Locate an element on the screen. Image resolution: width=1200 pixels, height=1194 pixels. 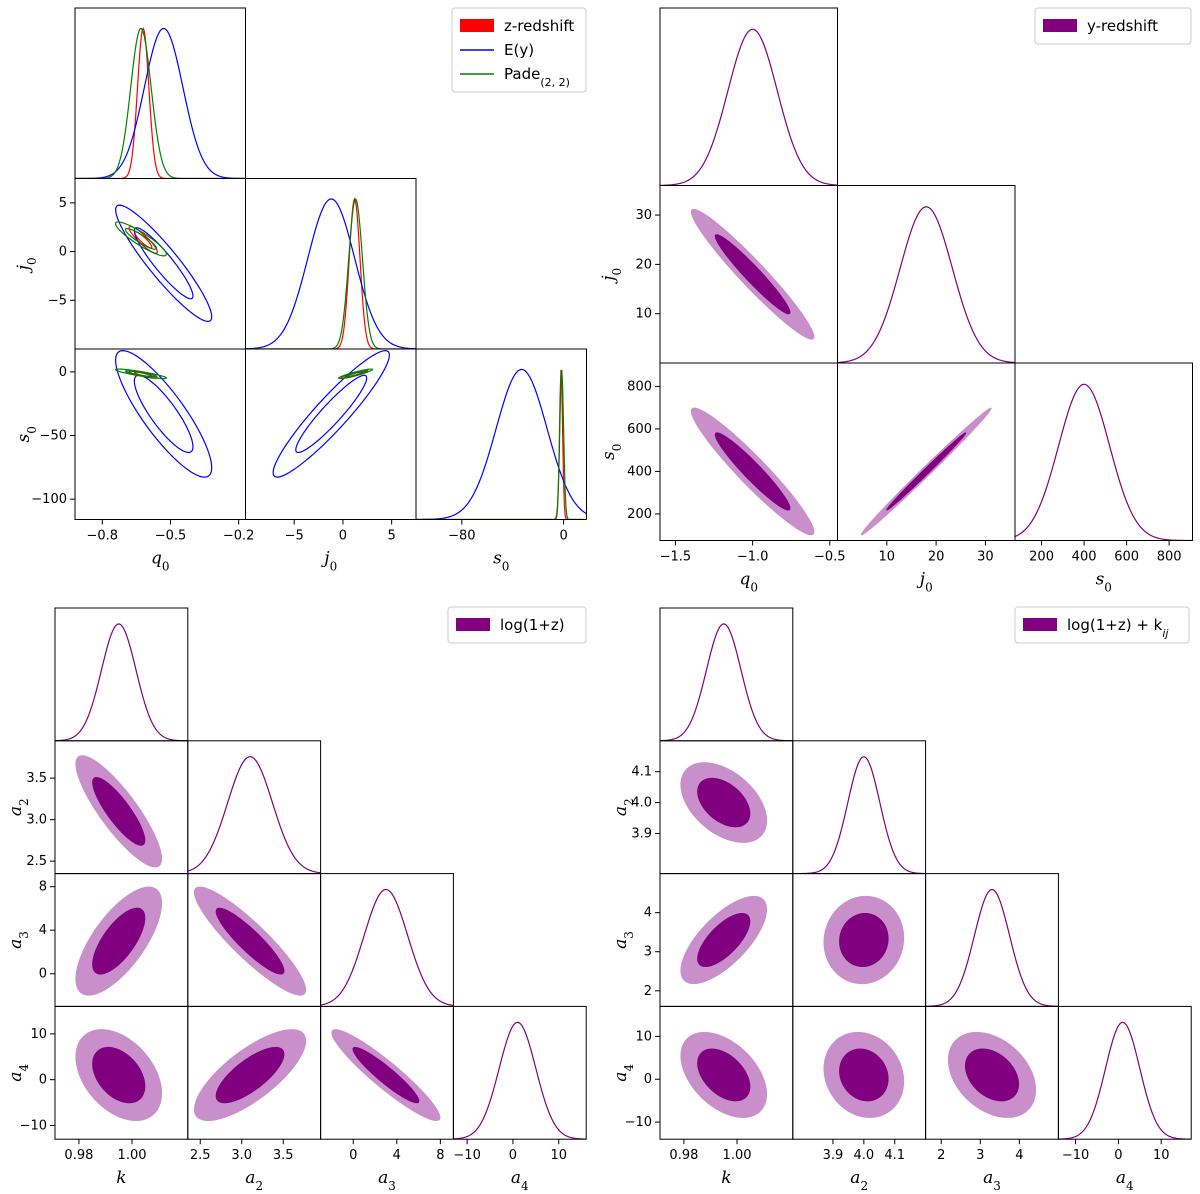
legend: y-redshift is located at coordinates (1113, 26).